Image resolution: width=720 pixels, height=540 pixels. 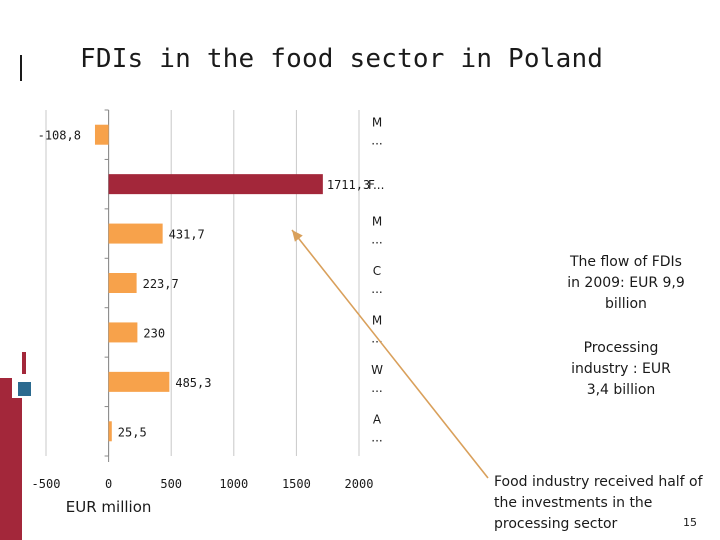 What do you see at coordinates (108, 484) in the screenshot?
I see `x-tick-label-1: 0` at bounding box center [108, 484].